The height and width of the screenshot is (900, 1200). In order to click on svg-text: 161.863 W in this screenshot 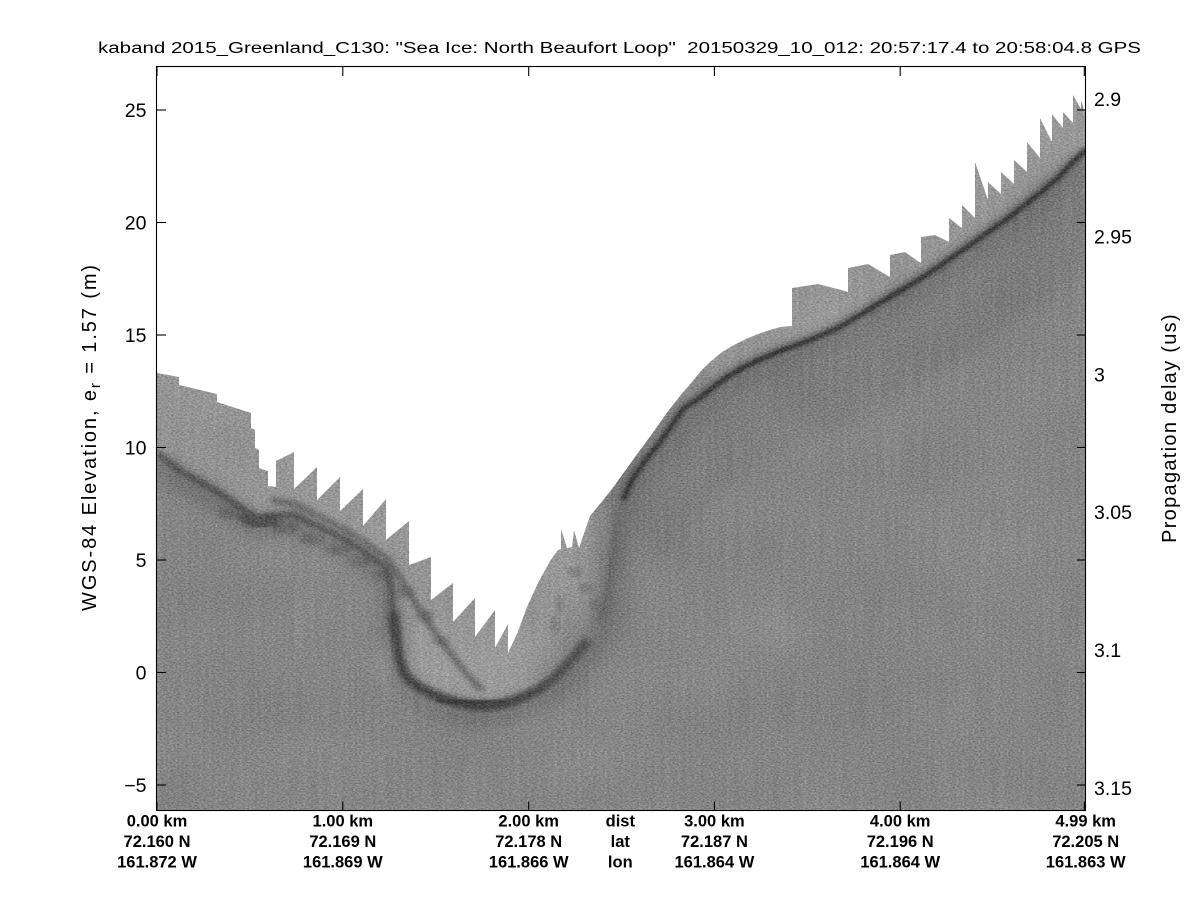, I will do `click(1086, 863)`.